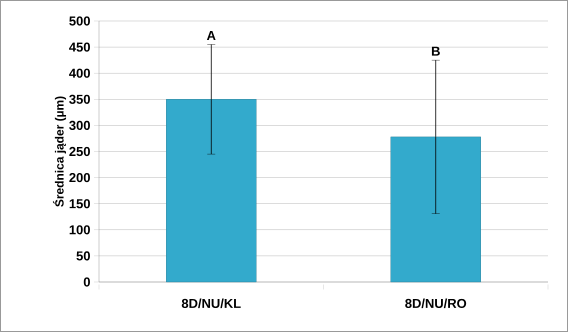 The width and height of the screenshot is (568, 332). What do you see at coordinates (83, 255) in the screenshot?
I see `y-tick-label: 50` at bounding box center [83, 255].